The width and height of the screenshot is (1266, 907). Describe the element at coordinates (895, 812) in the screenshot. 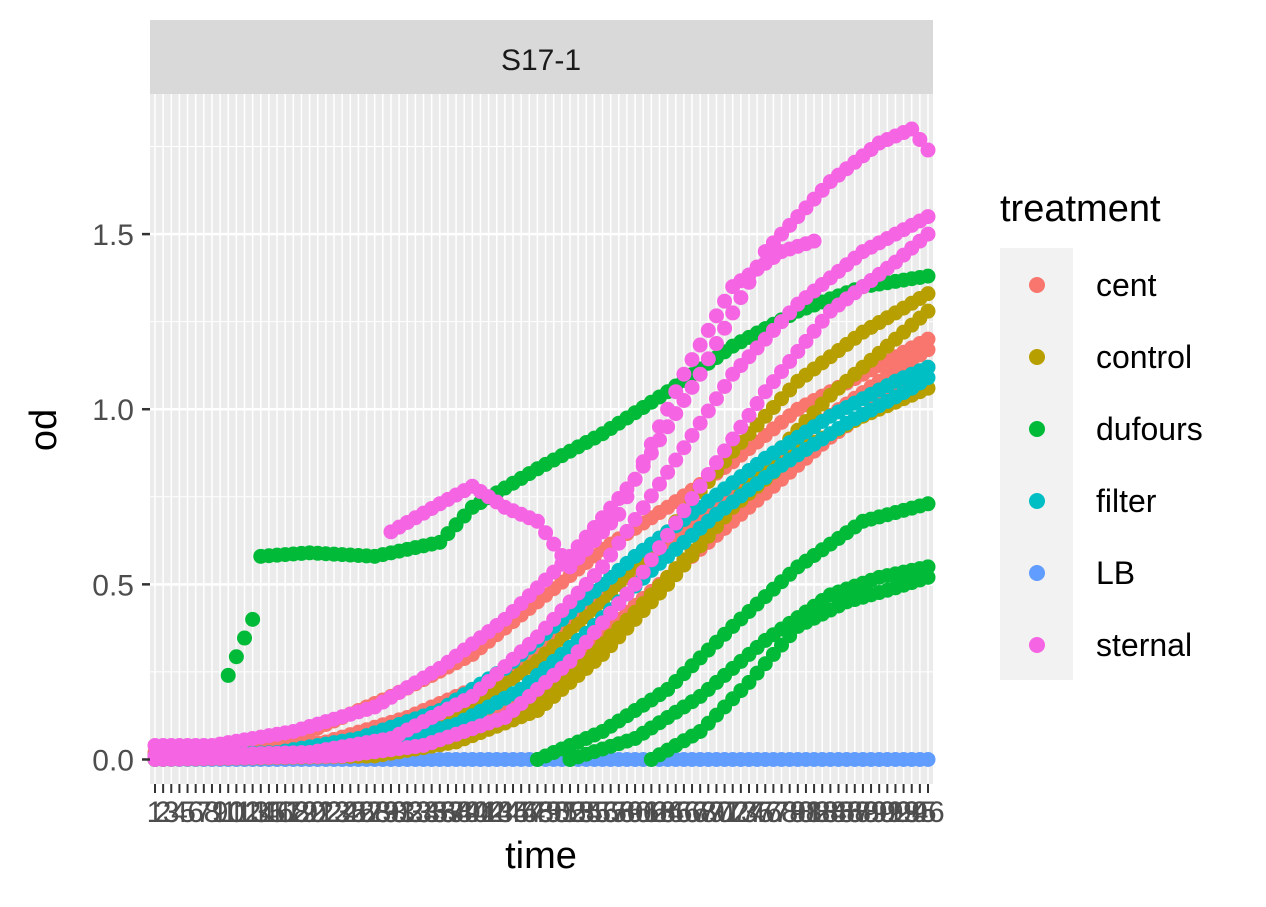

I see `x-tick-label: 92` at that location.